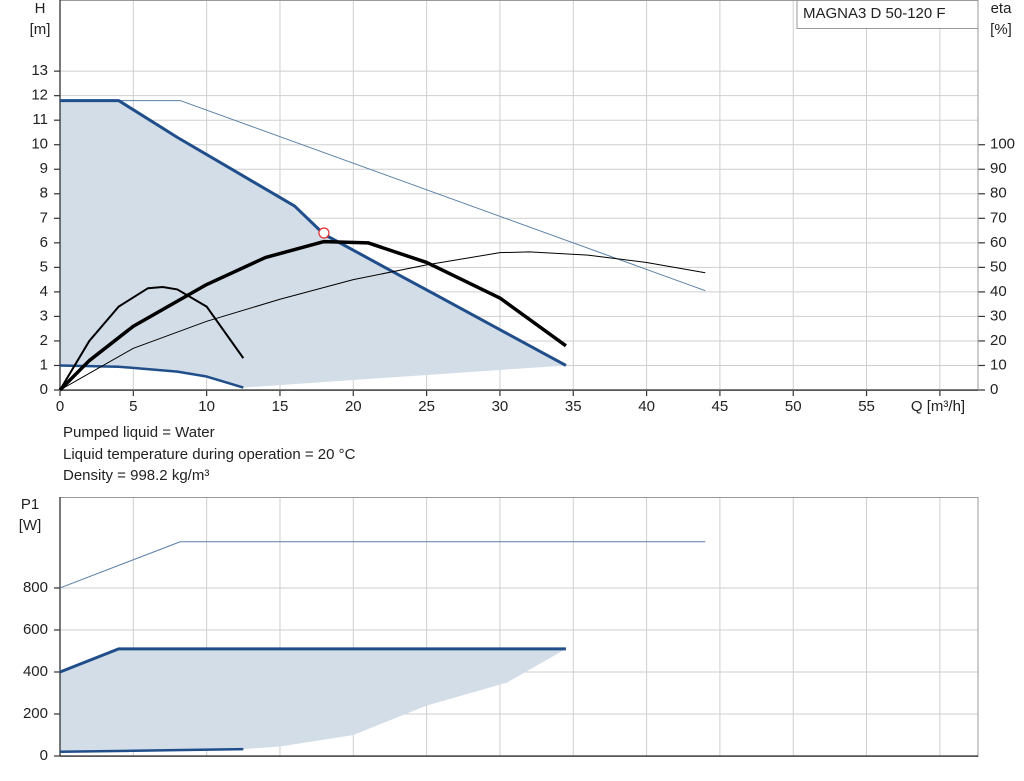 This screenshot has height=781, width=1024. Describe the element at coordinates (206, 406) in the screenshot. I see `x-tick-label: 10` at that location.